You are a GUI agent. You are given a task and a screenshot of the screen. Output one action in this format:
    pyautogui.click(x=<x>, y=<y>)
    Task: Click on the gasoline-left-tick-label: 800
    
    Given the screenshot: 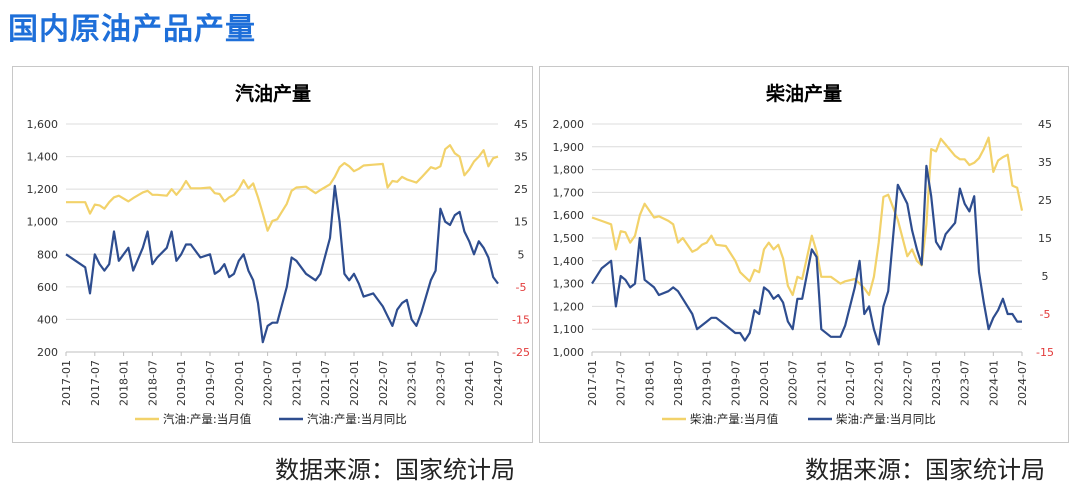 What is the action you would take?
    pyautogui.click(x=47, y=254)
    